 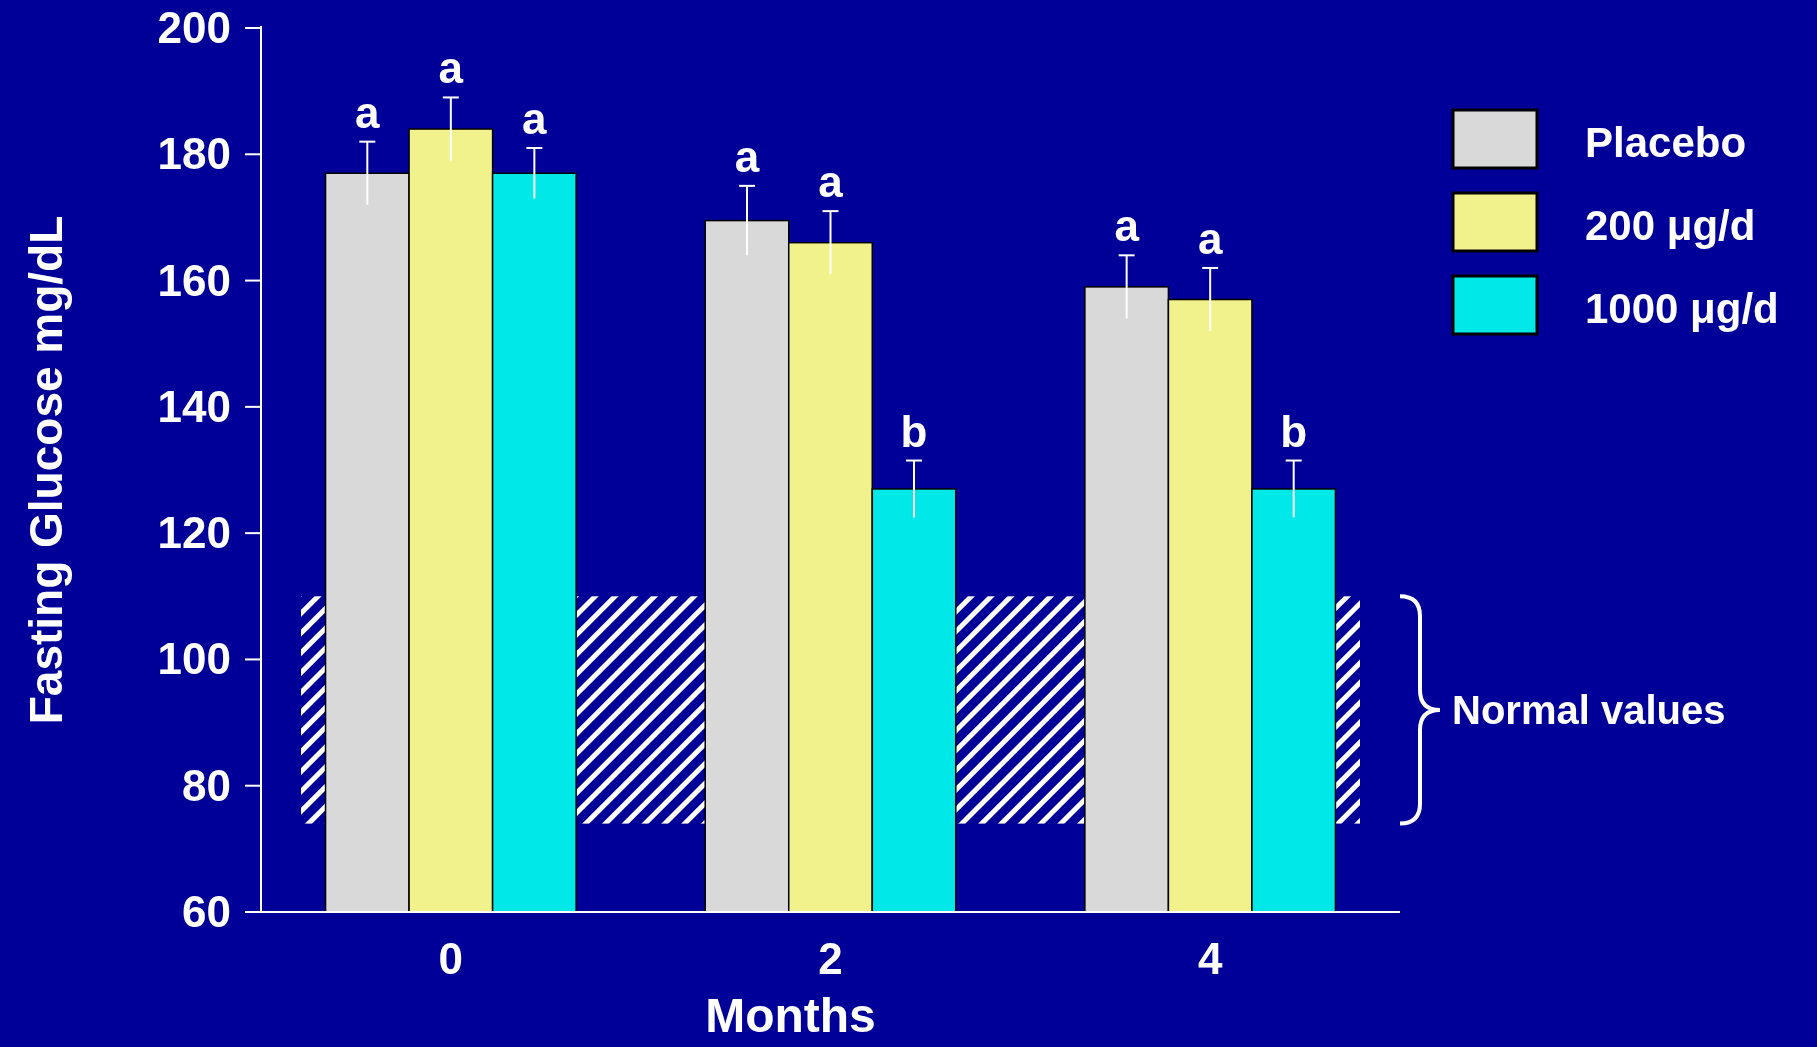 What do you see at coordinates (1210, 958) in the screenshot?
I see `x-tick-label: 4` at bounding box center [1210, 958].